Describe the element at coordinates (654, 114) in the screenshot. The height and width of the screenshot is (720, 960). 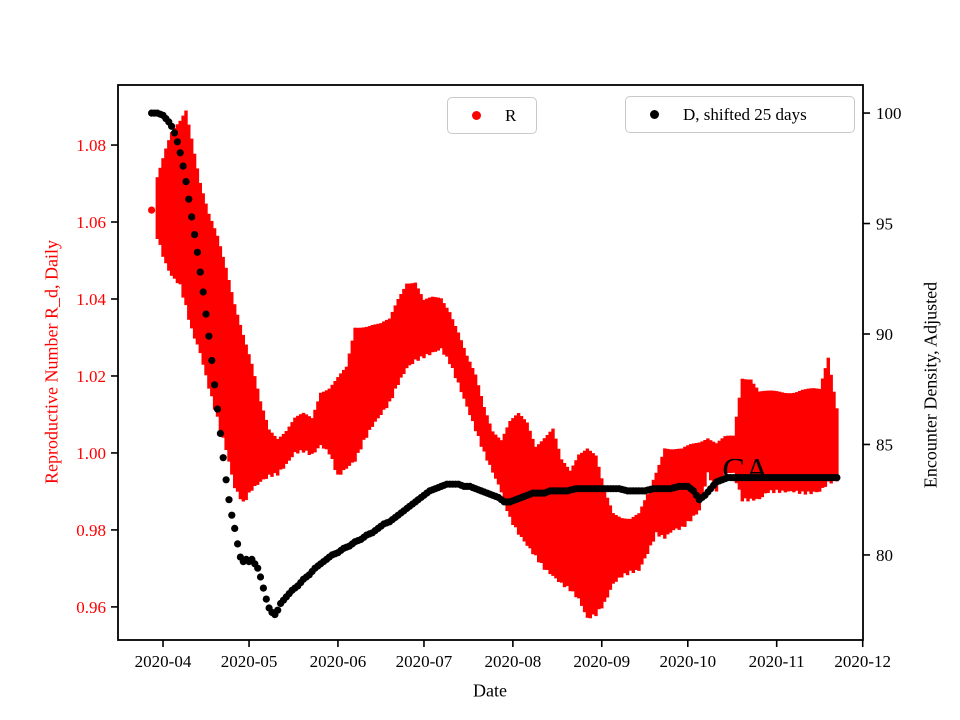
I see `legend-marker-d-icon` at that location.